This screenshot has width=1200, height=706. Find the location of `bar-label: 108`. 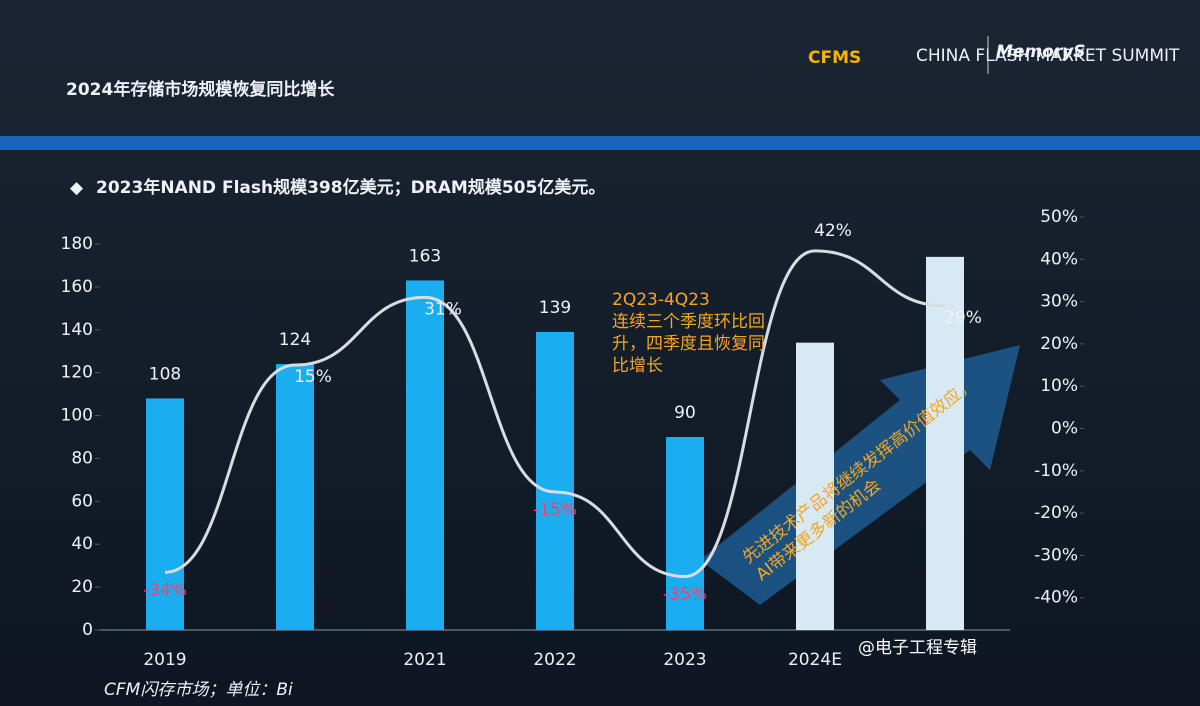

bar-label: 108 is located at coordinates (165, 374).